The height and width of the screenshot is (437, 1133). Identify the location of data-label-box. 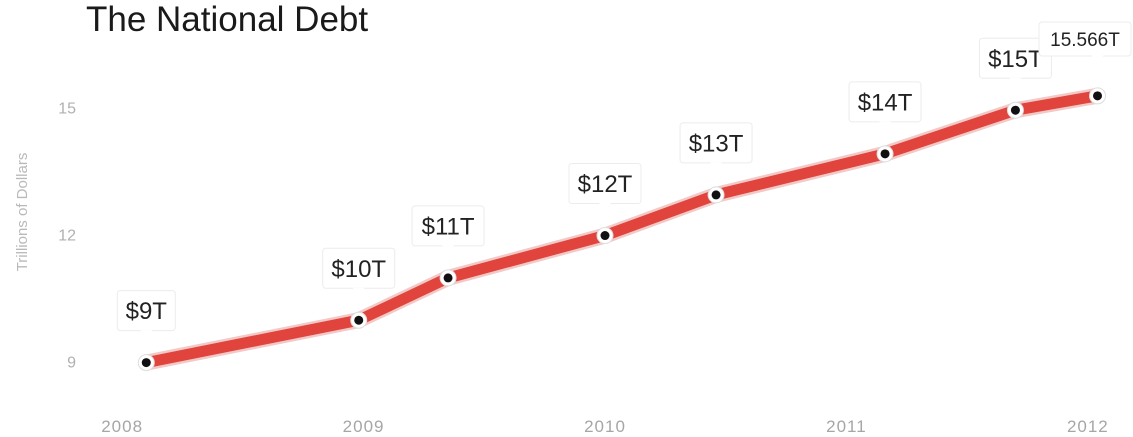
(1085, 39).